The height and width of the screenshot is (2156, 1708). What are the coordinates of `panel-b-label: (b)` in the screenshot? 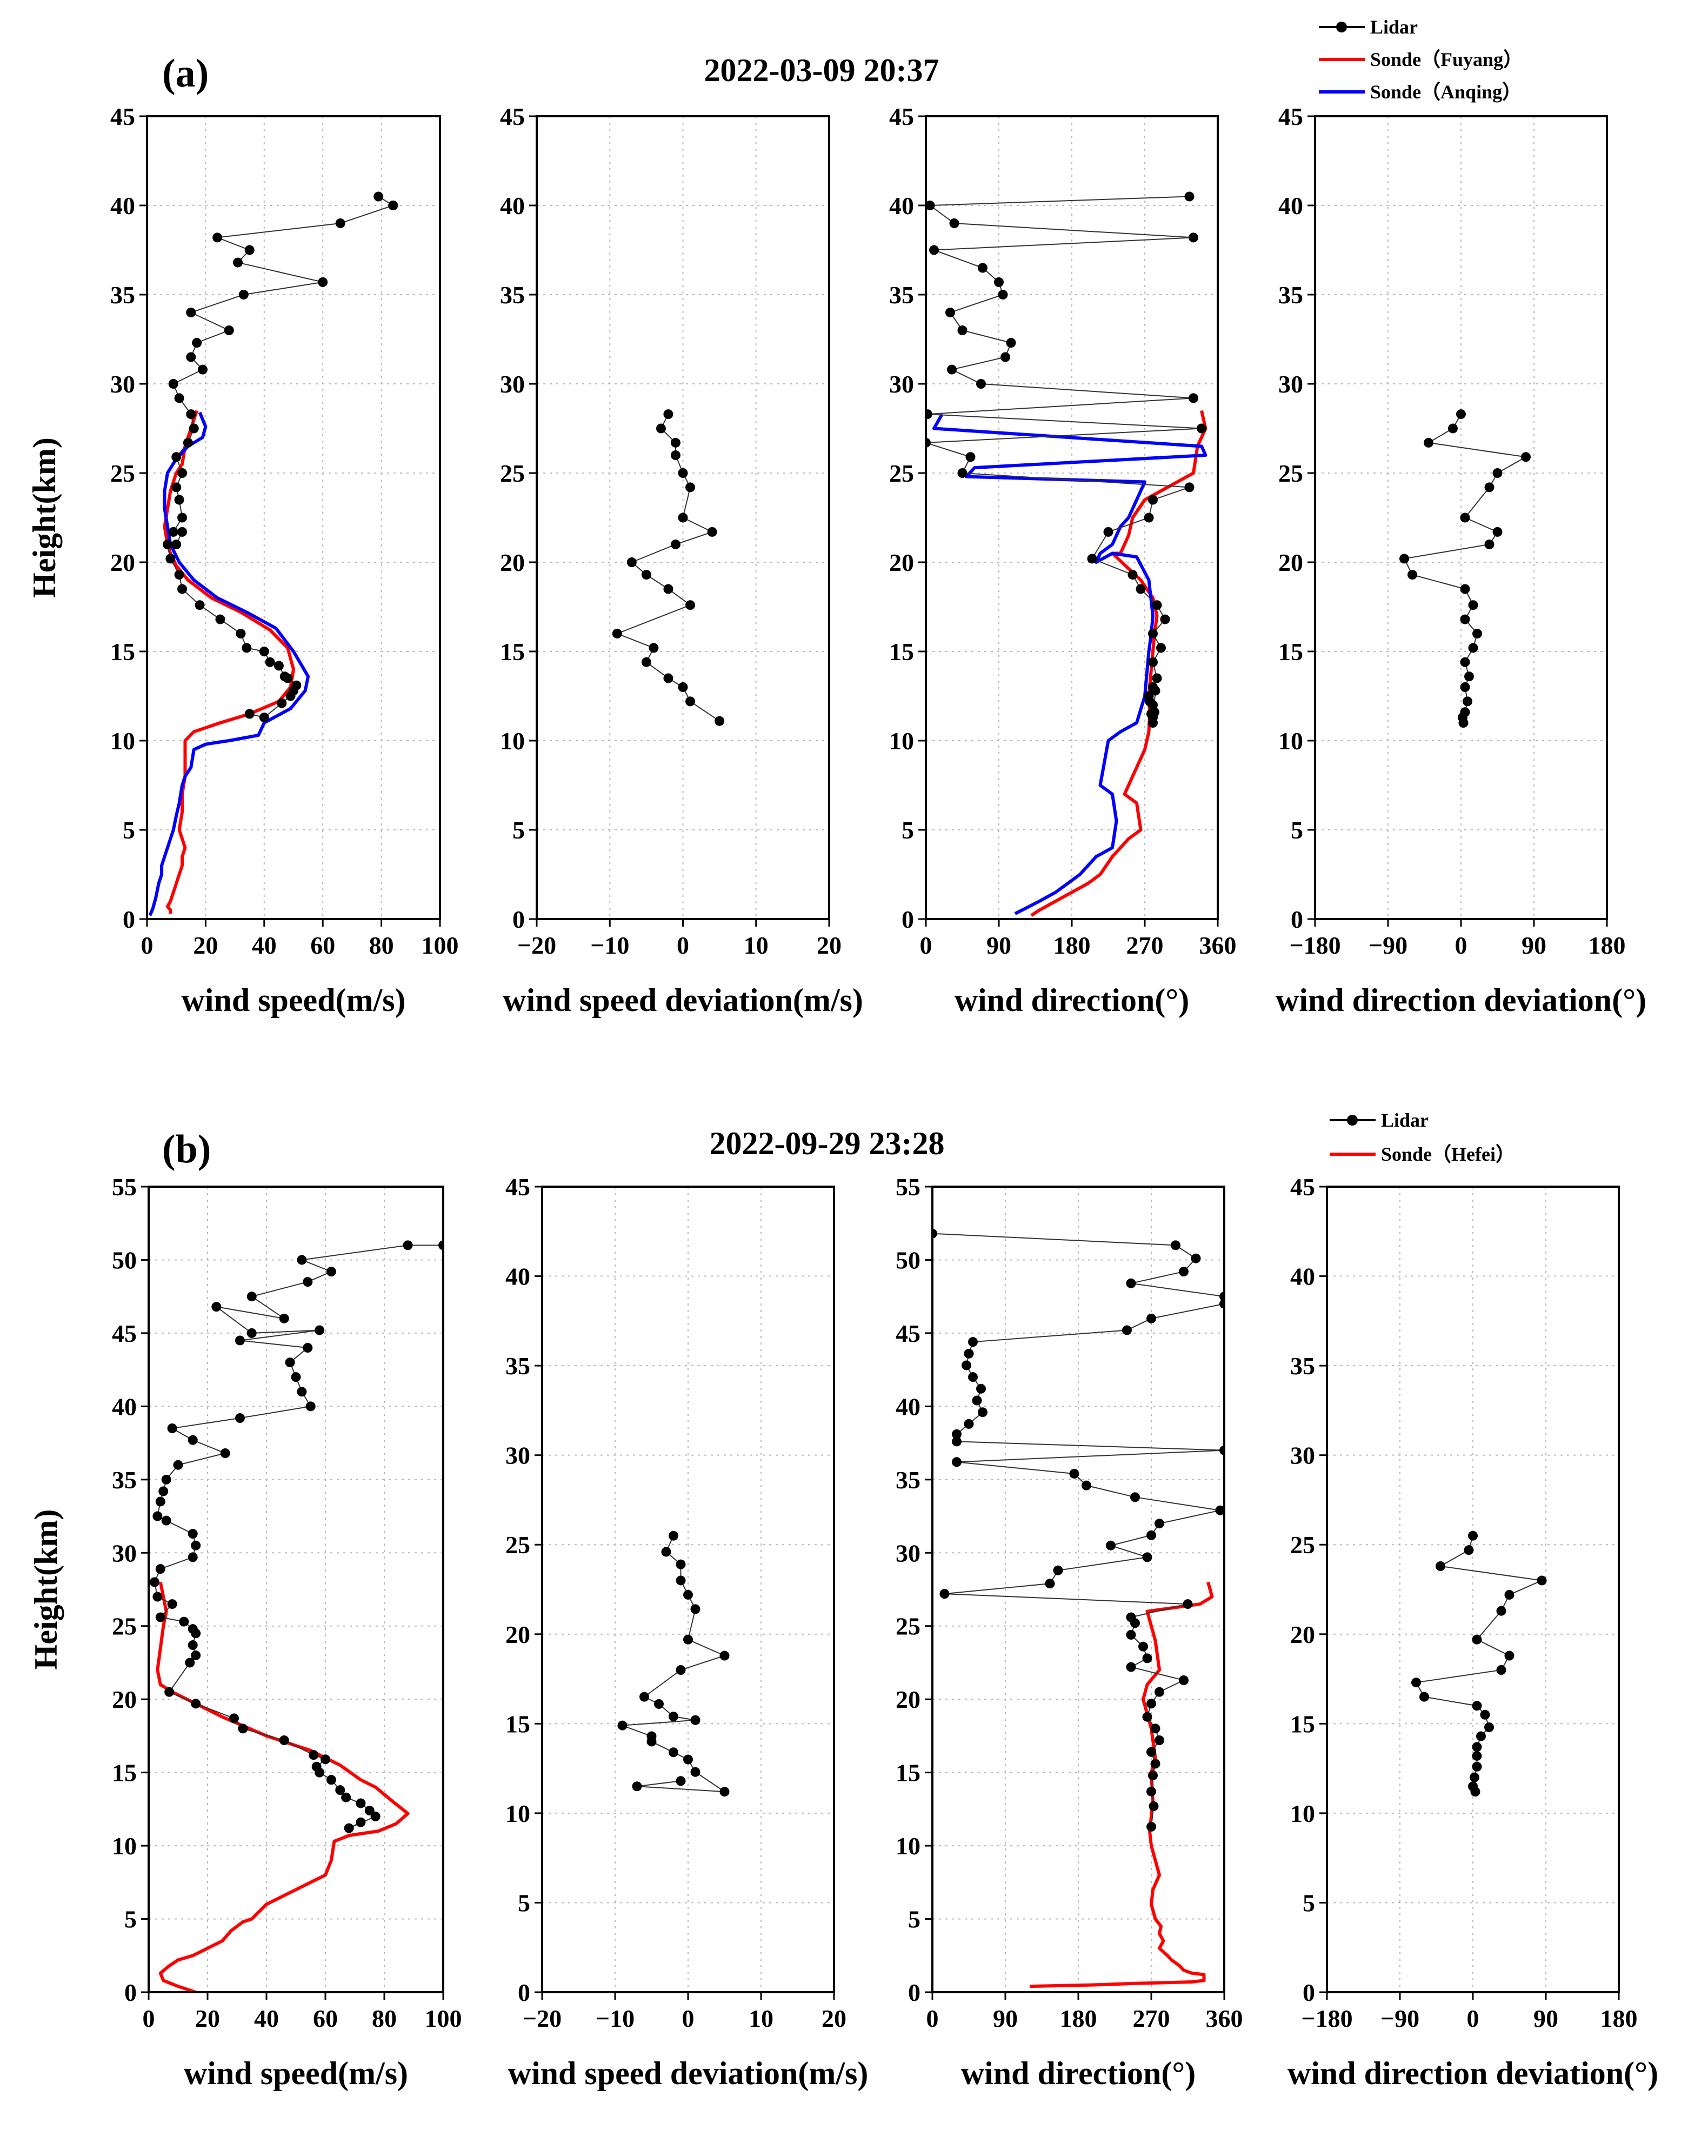 It's located at (186, 1149).